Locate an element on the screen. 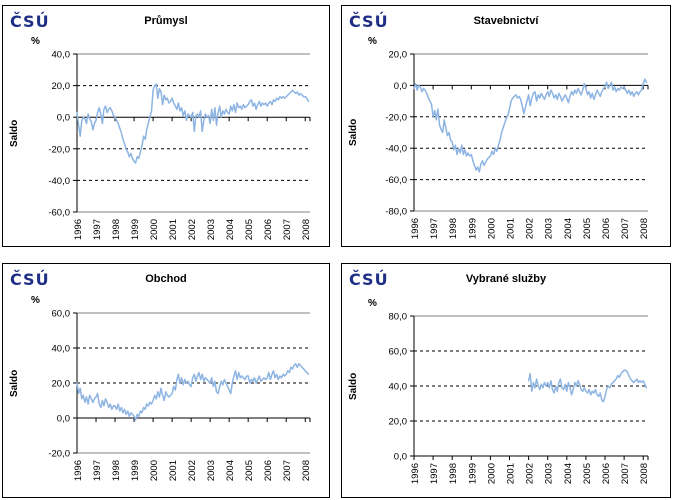 This screenshot has width=673, height=500. chart-title: Obchod is located at coordinates (166, 279).